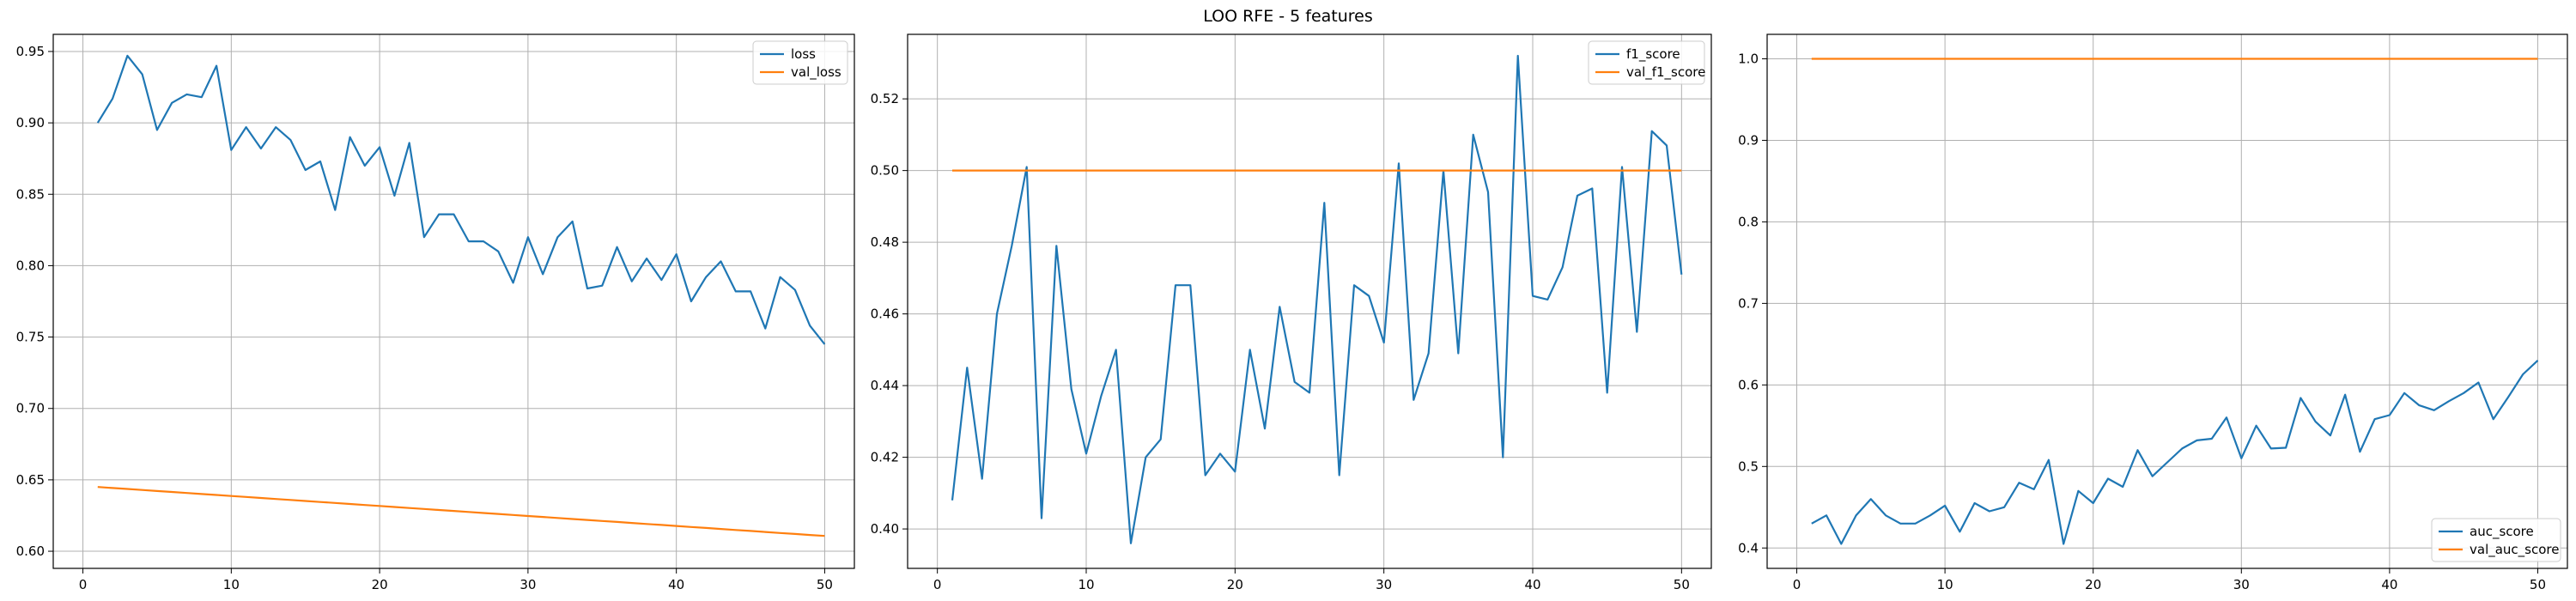 The image size is (2576, 601). I want to click on legend-label: auc_score, so click(2502, 532).